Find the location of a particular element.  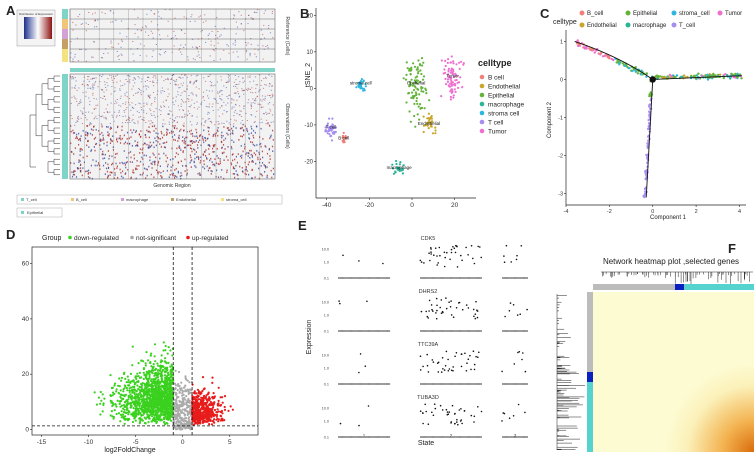

trajectory-point is located at coordinates (737, 77).